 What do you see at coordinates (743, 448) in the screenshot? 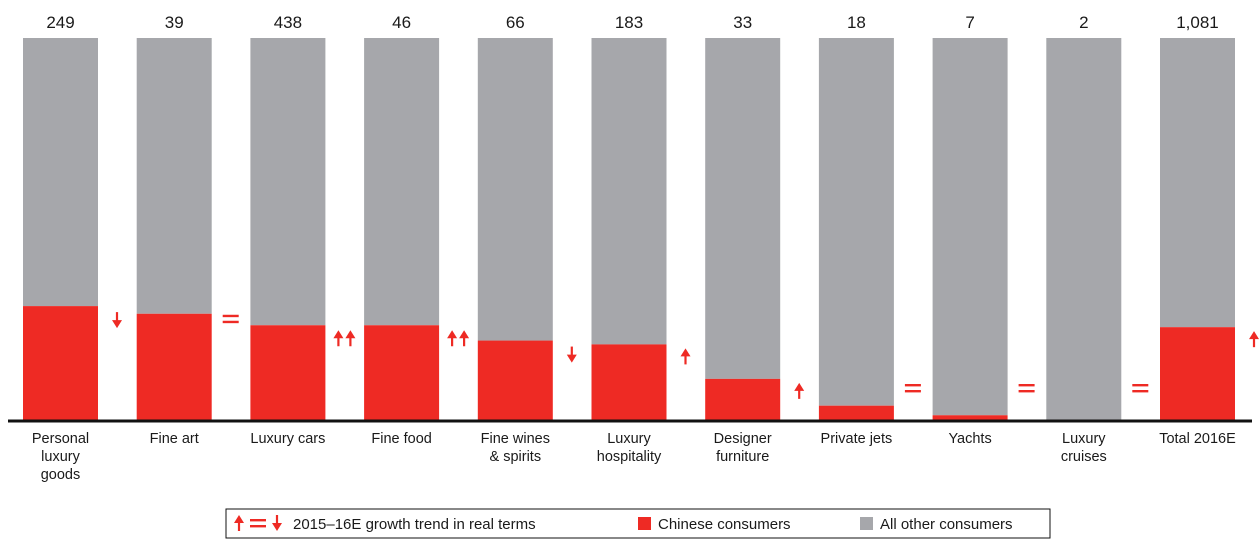
I see `category-label-6: Designer furniture` at bounding box center [743, 448].